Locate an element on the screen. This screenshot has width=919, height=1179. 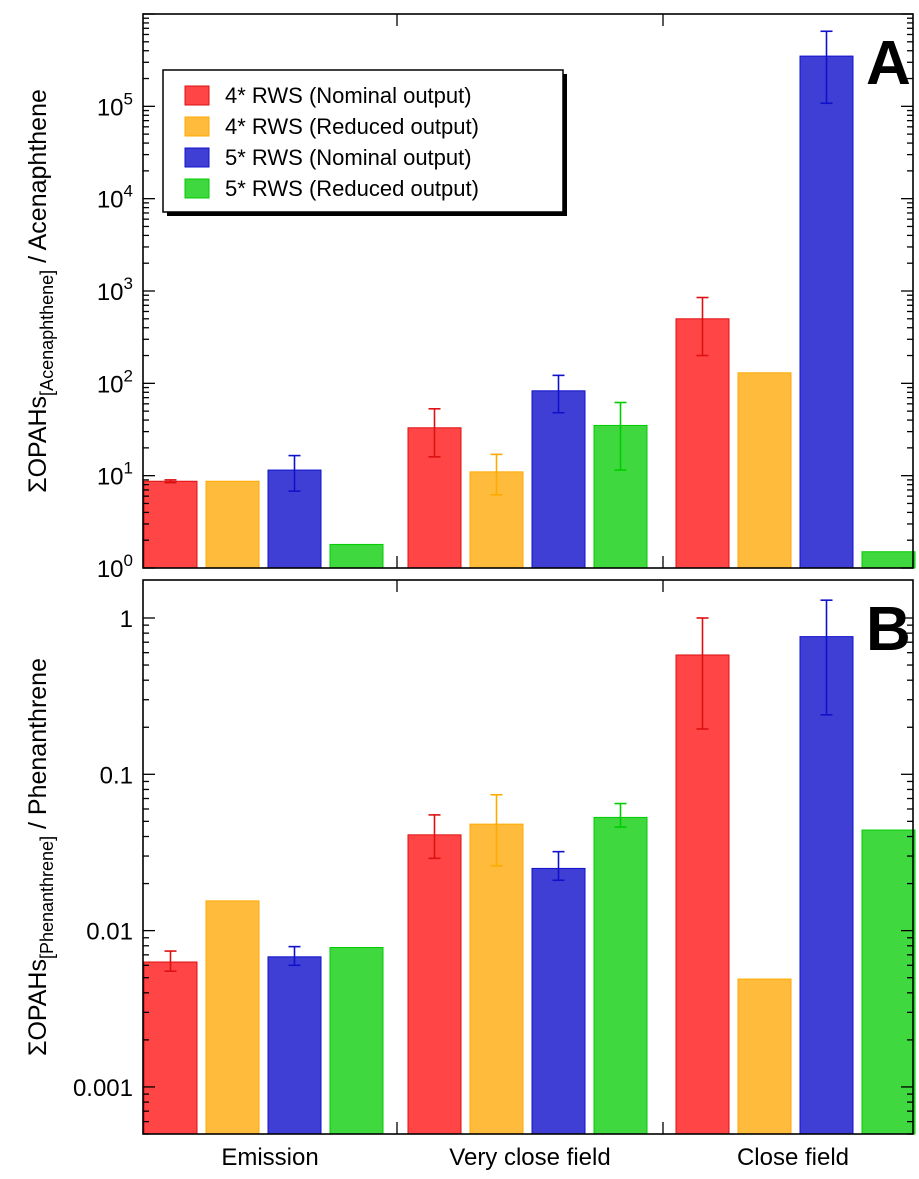
panel-a-y-tick-label: 10⁰ is located at coordinates (115, 567).